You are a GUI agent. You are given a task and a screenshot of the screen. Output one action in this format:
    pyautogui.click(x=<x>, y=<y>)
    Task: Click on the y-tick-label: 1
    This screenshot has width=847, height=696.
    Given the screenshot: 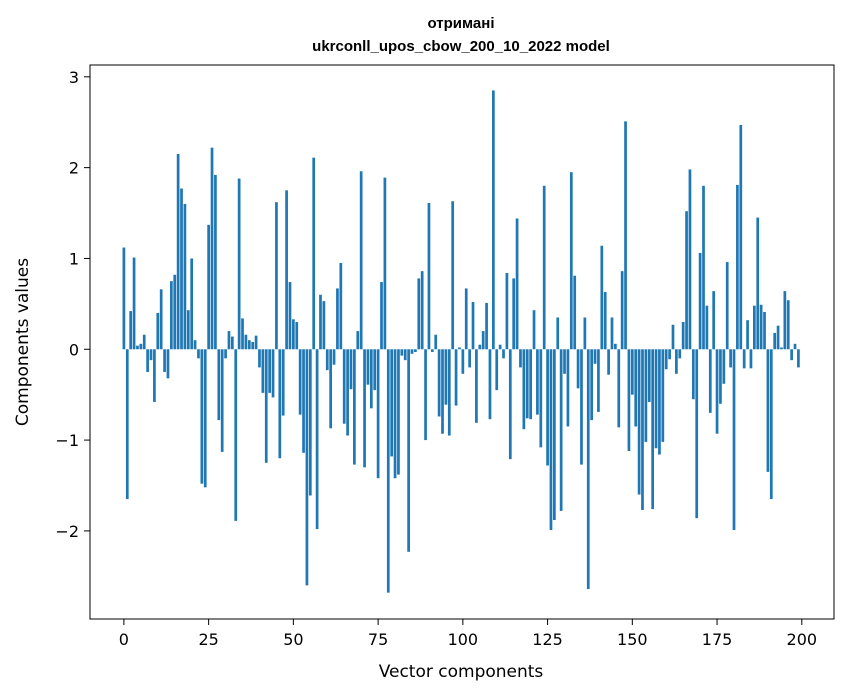 What is the action you would take?
    pyautogui.click(x=74, y=258)
    